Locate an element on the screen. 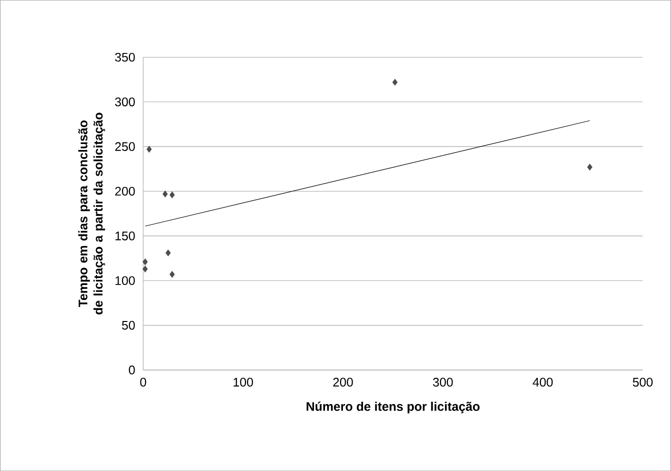 This screenshot has height=471, width=671. x-tick-label: 100 is located at coordinates (243, 382).